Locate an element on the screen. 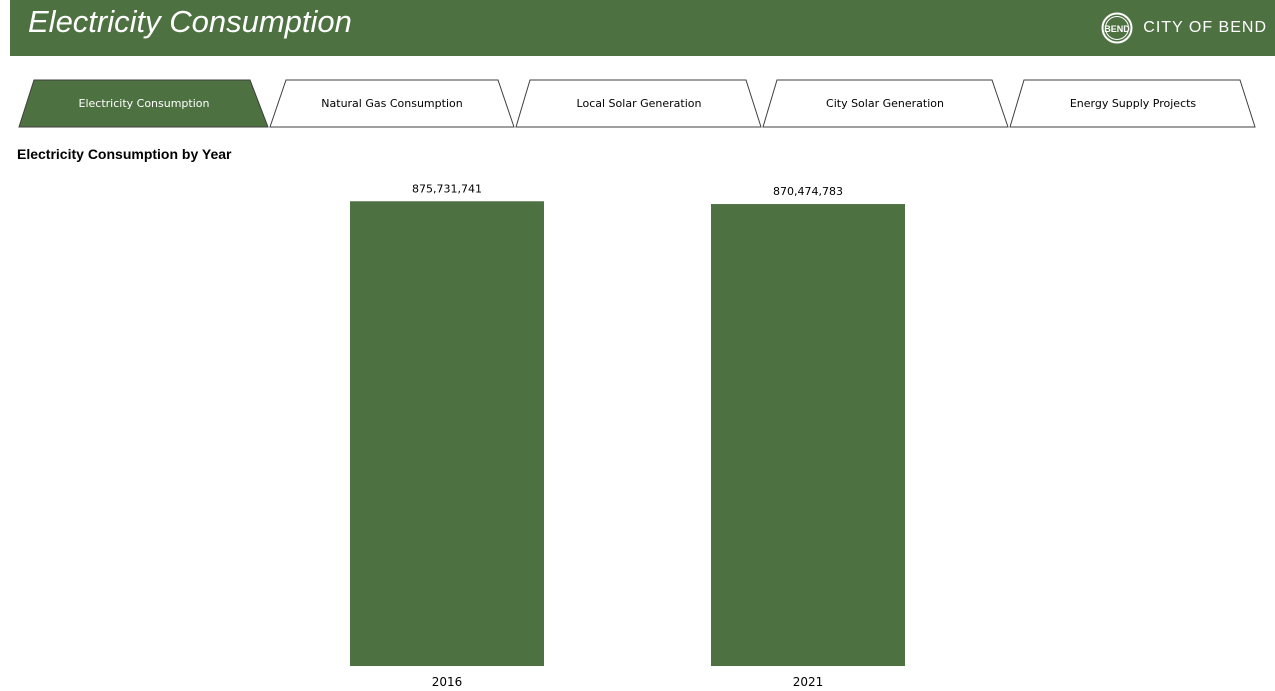 This screenshot has height=691, width=1275. city-logo: BEND CITY OF BEND is located at coordinates (1184, 28).